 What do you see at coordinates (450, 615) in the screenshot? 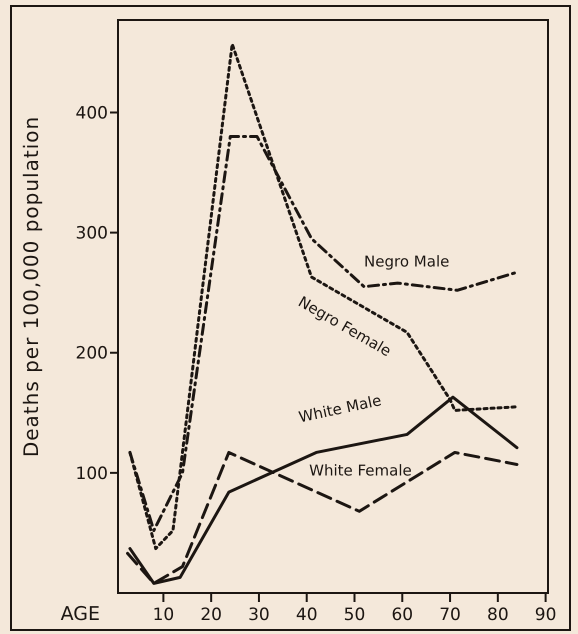
I see `x-tick-label: 70` at bounding box center [450, 615].